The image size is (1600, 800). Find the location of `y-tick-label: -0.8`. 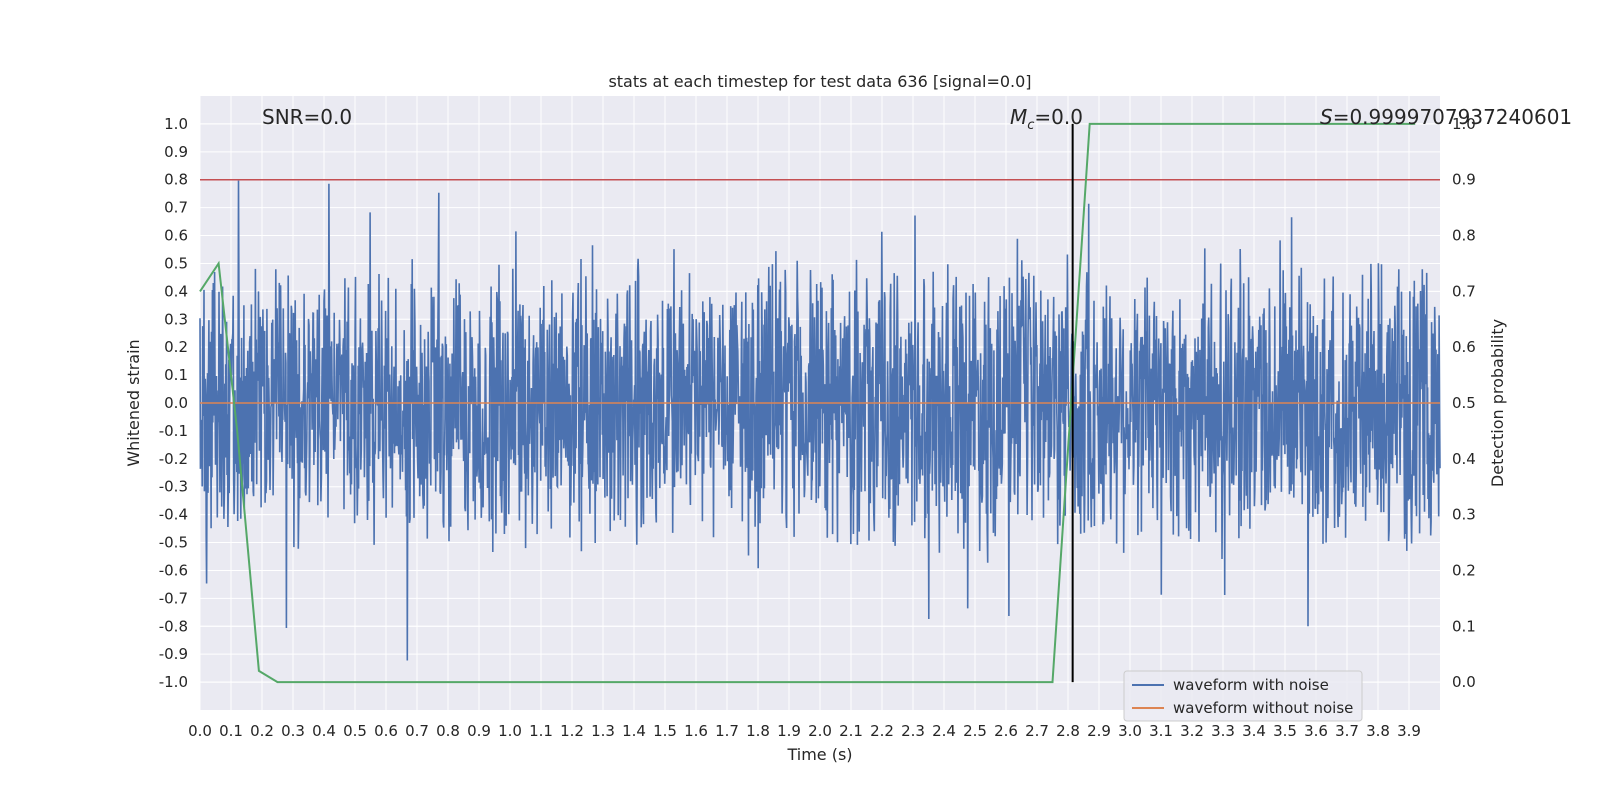

y-tick-label: -0.8 is located at coordinates (173, 626).